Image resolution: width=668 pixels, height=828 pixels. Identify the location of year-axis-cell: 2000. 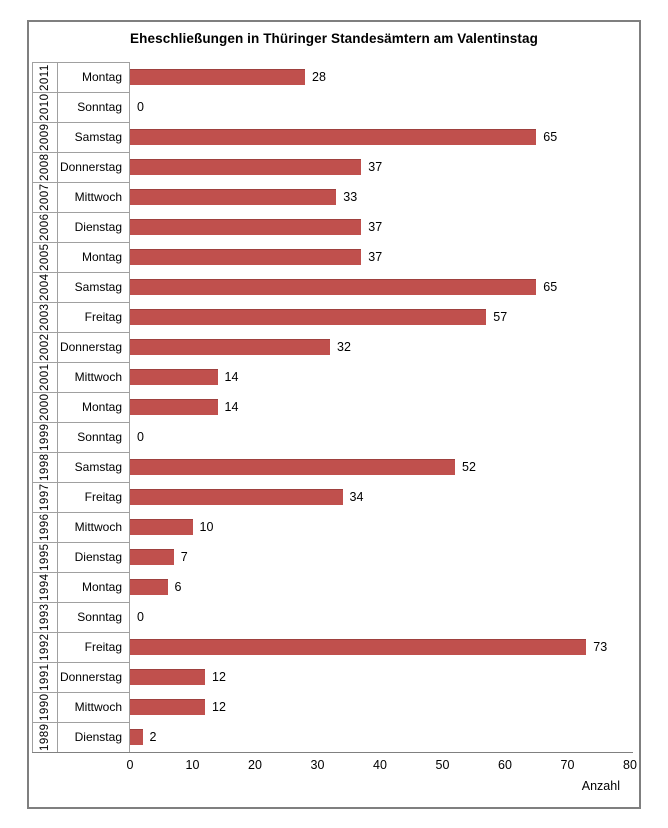
(45, 407).